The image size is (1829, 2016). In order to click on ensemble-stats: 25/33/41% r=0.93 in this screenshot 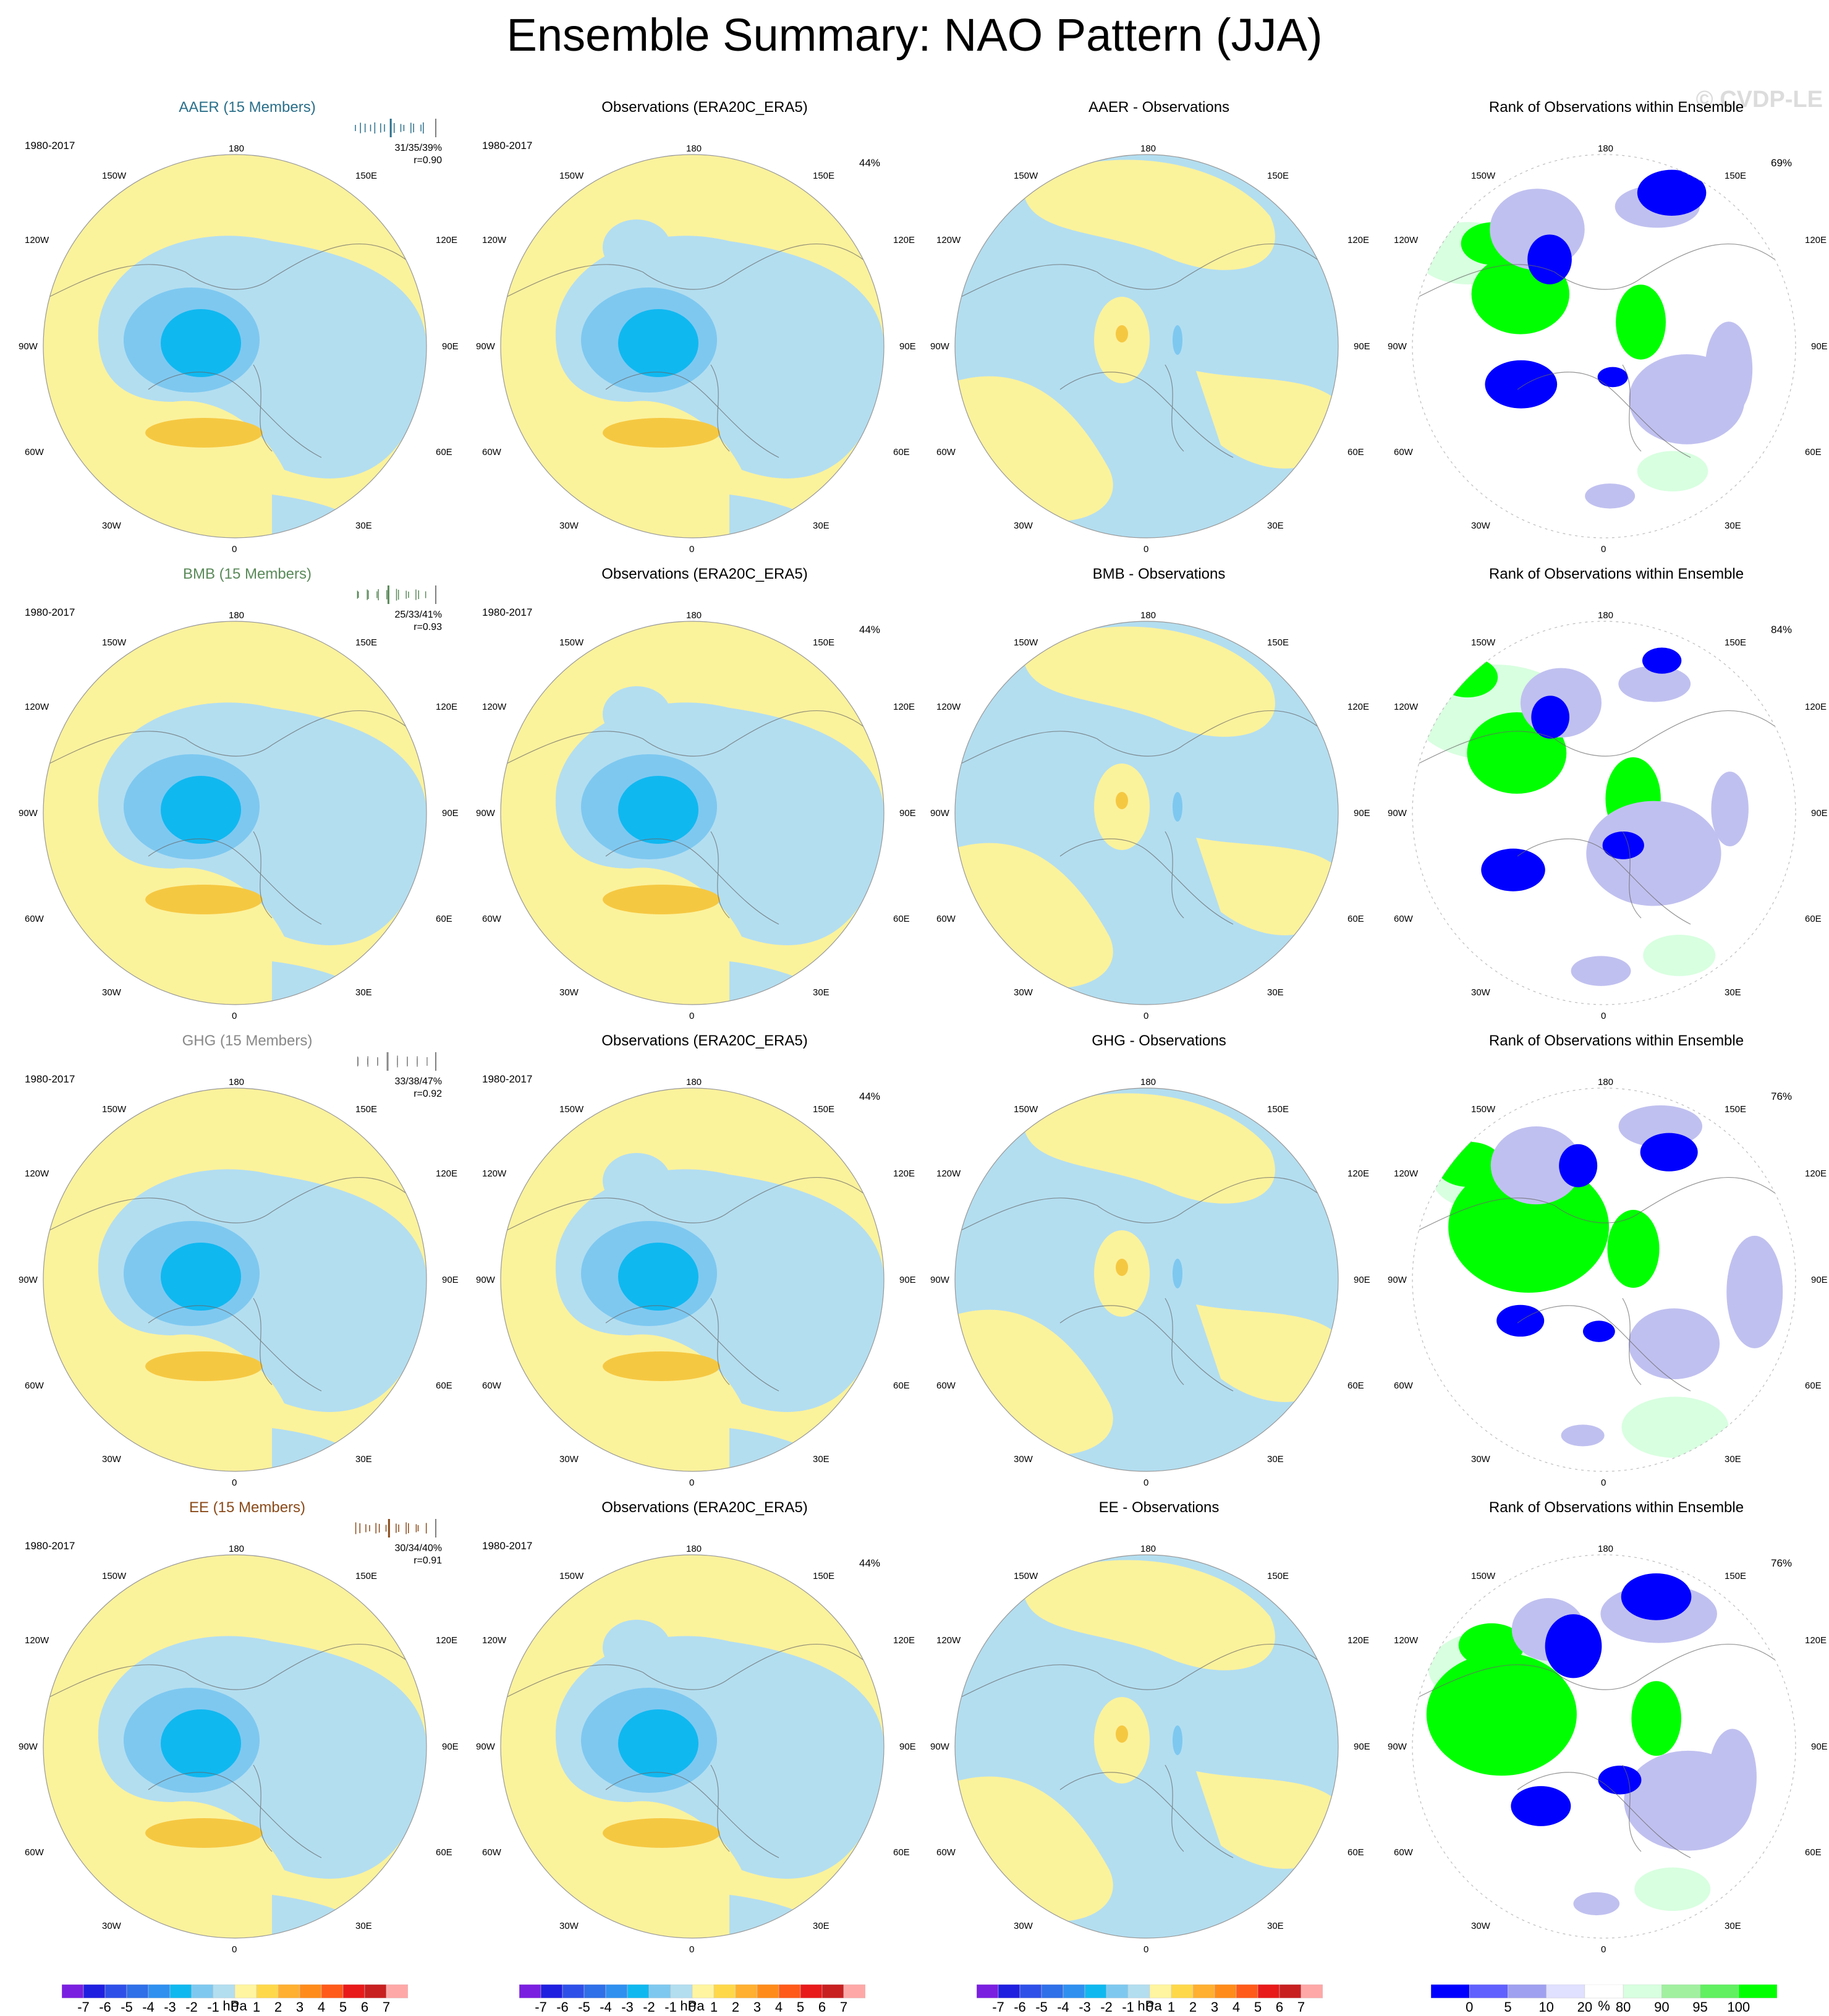, I will do `click(392, 621)`.